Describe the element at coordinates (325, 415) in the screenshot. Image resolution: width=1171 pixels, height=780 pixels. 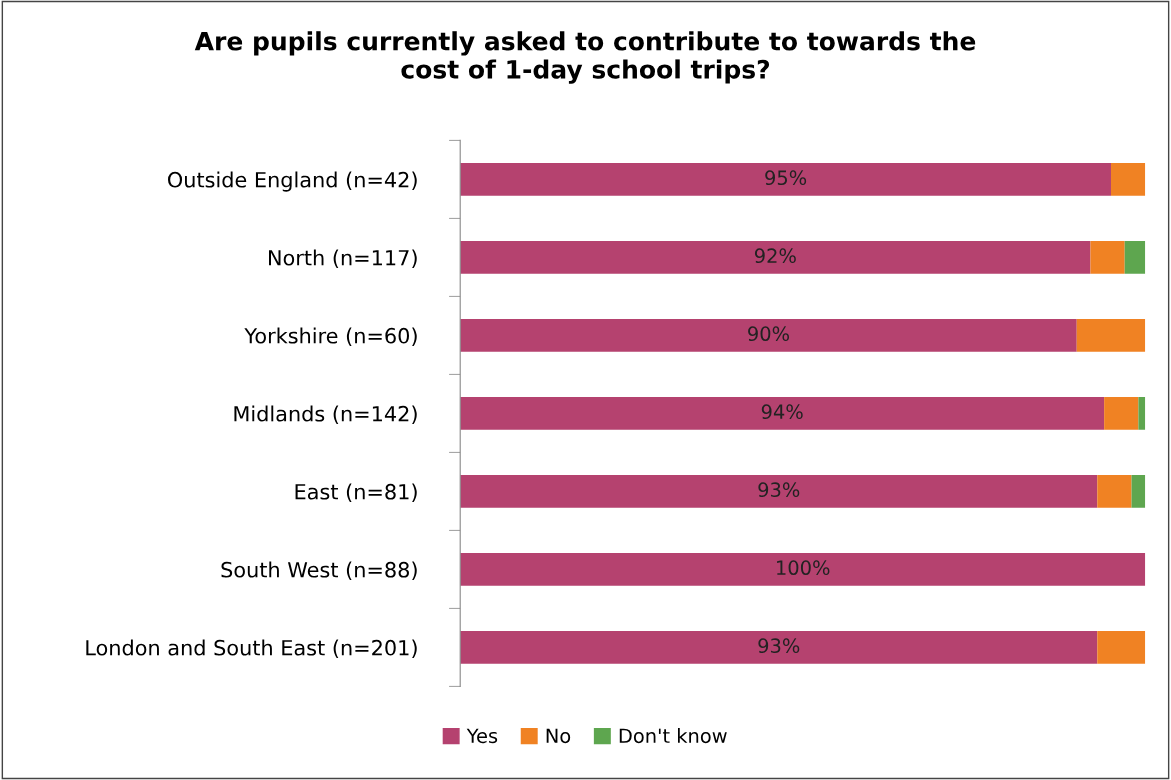
I see `y-tick-label: Midlands (n=142)` at that location.